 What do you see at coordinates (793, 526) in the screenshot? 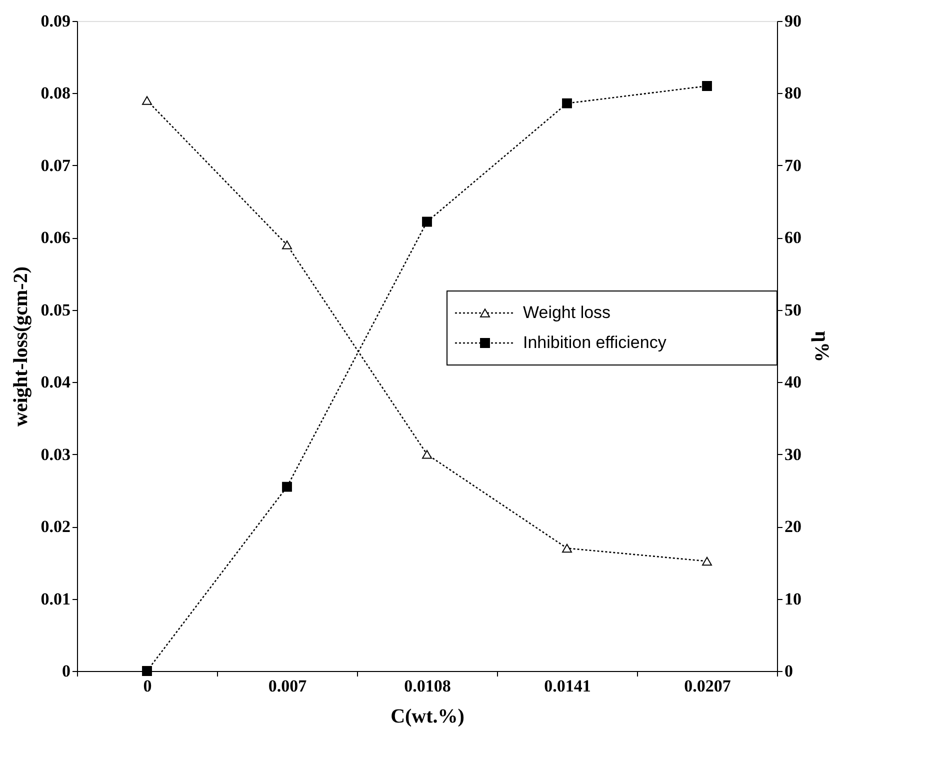
I see `y2-tick-label: 20` at bounding box center [793, 526].